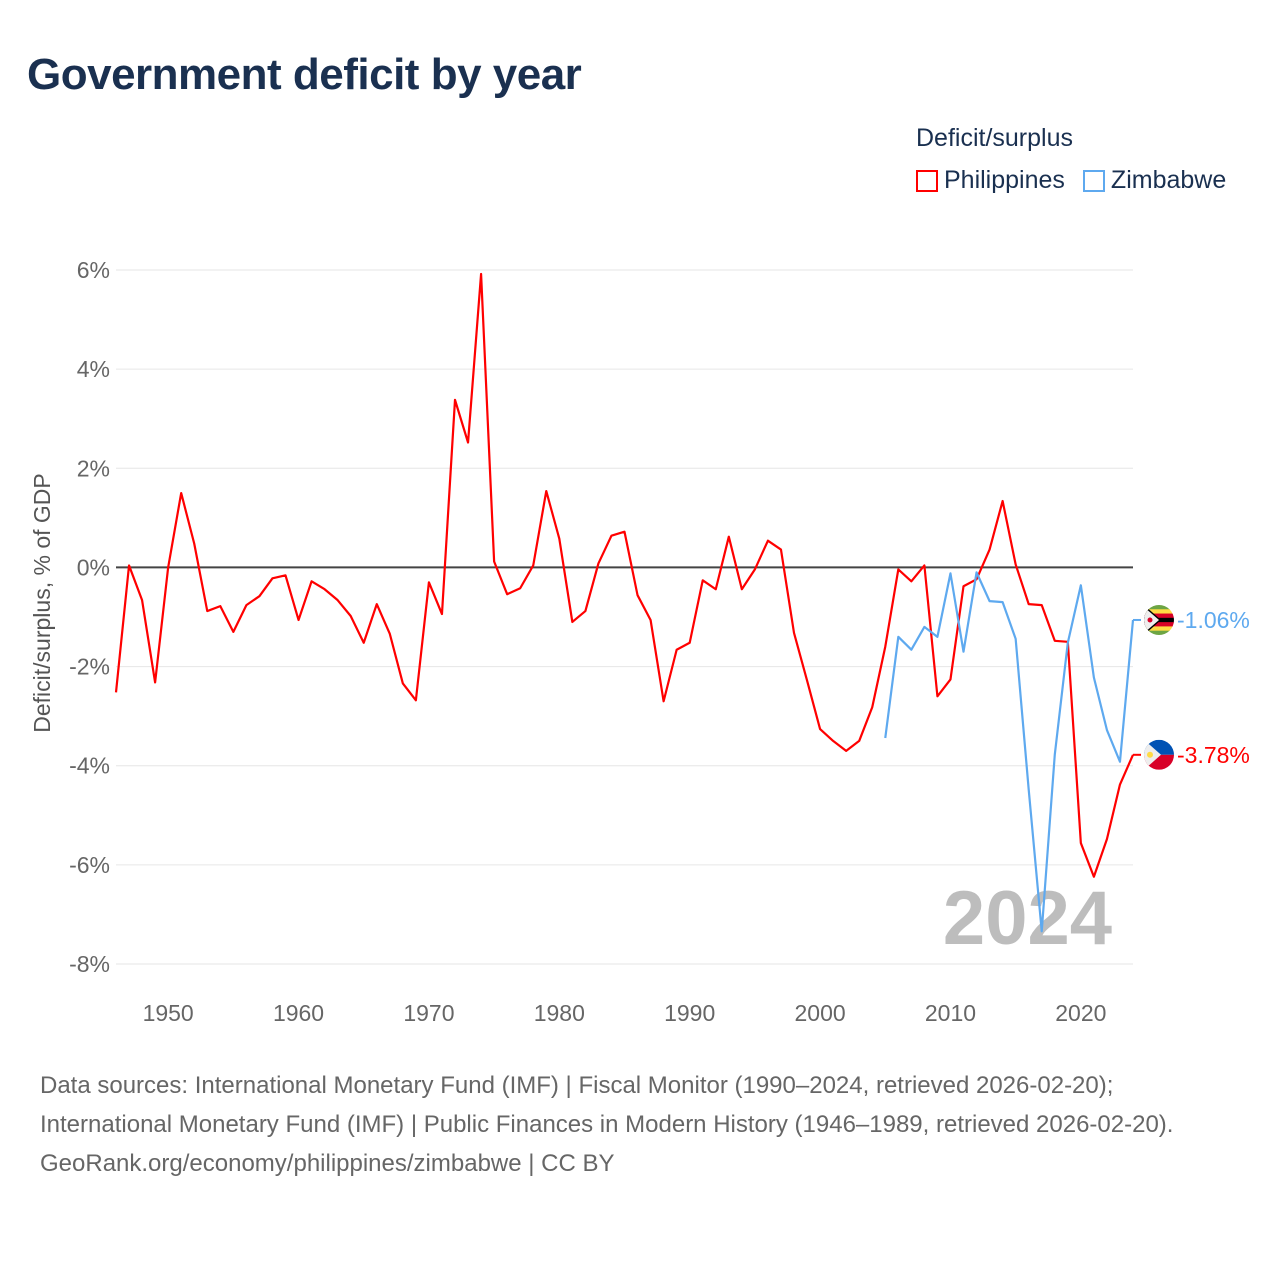  I want to click on current-year-label: 2024, so click(1027, 918).